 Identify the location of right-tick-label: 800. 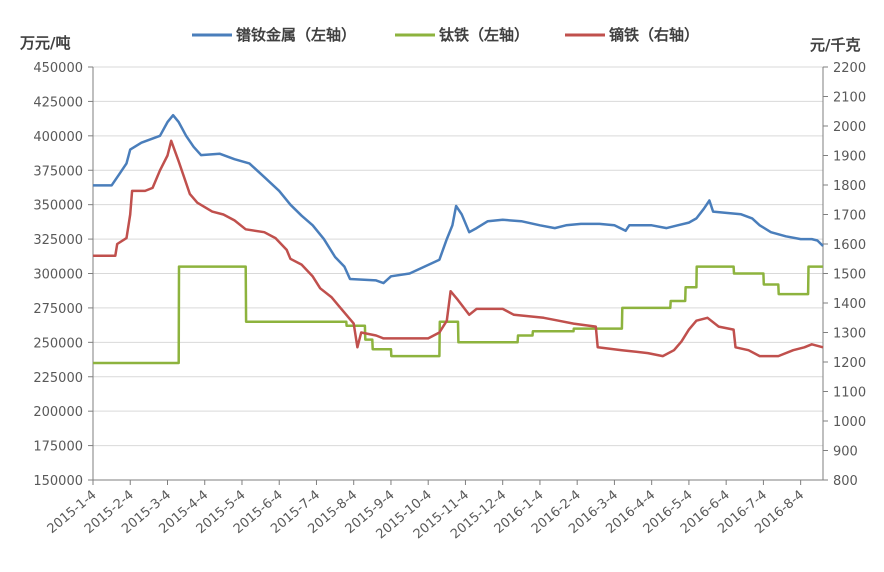
(845, 481).